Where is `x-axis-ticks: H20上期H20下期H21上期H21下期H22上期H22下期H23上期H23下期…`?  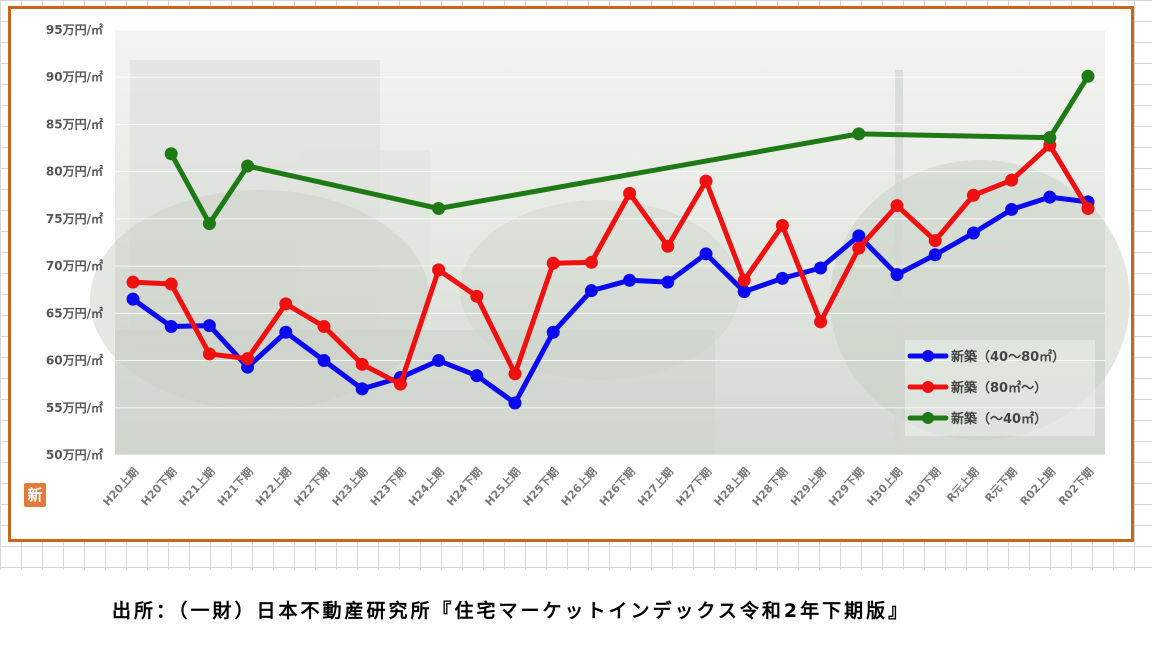
x-axis-ticks: H20上期H20下期H21上期H21下期H22上期H22下期H23上期H23下期… is located at coordinates (598, 487).